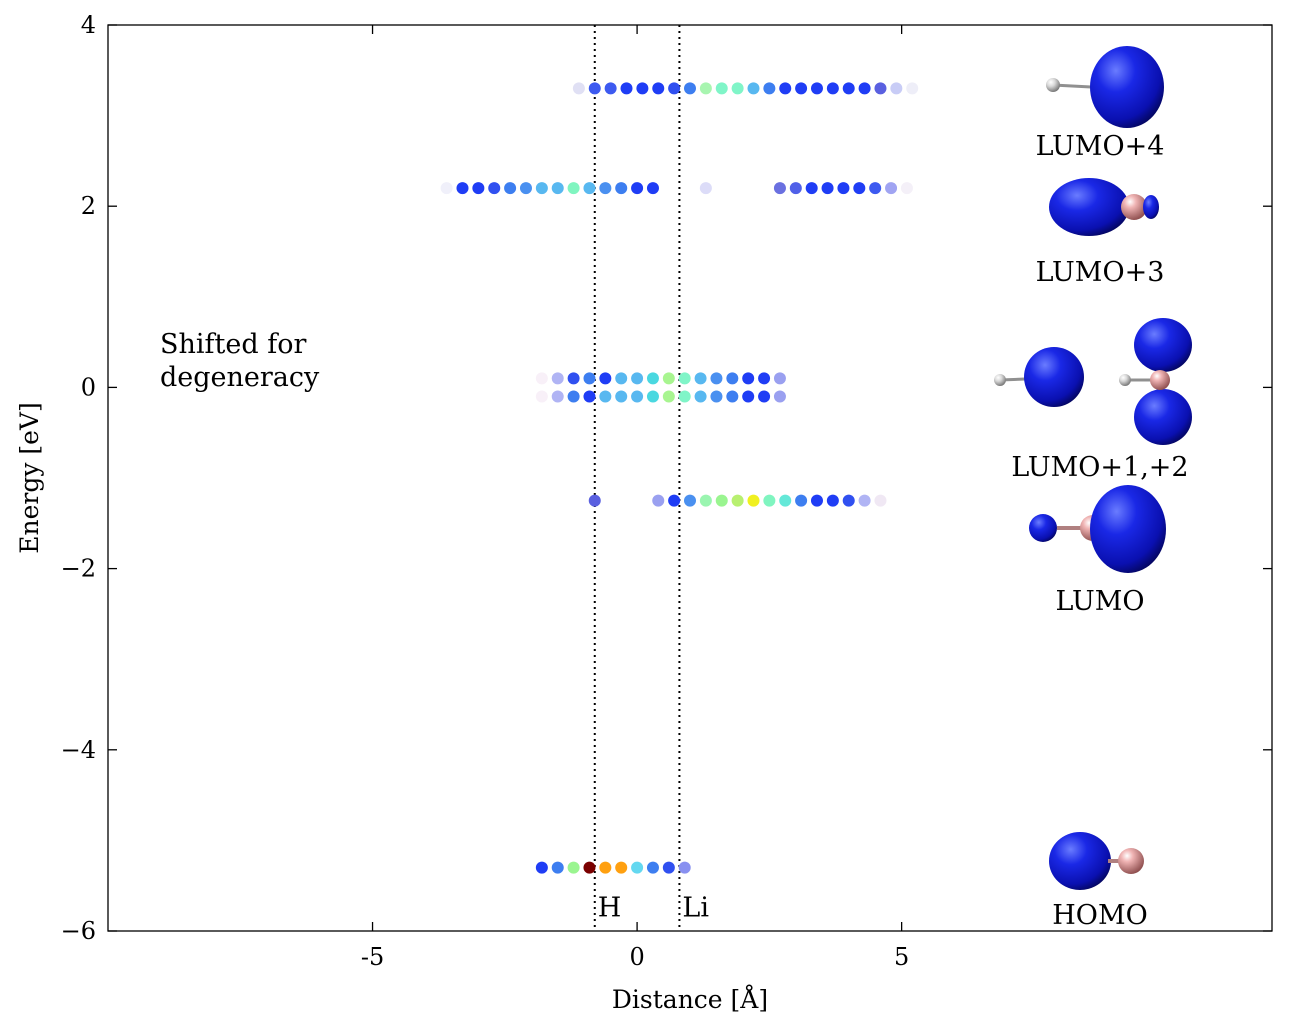 This screenshot has height=1025, width=1292. What do you see at coordinates (372, 957) in the screenshot?
I see `x-tick-label: -5` at bounding box center [372, 957].